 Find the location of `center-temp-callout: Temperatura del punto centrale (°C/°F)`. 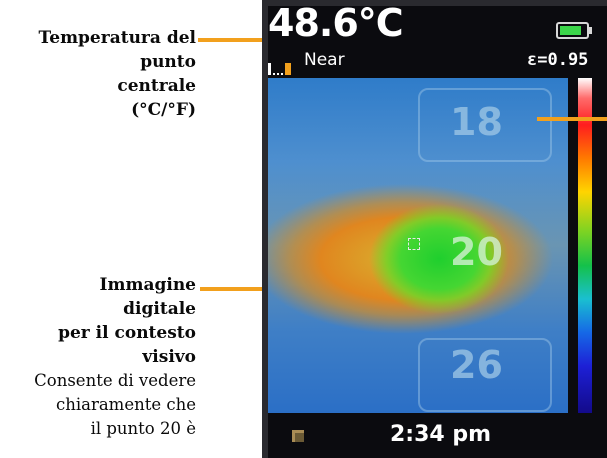

center-temp-callout: Temperatura del punto centrale (°C/°F) is located at coordinates (98, 74).